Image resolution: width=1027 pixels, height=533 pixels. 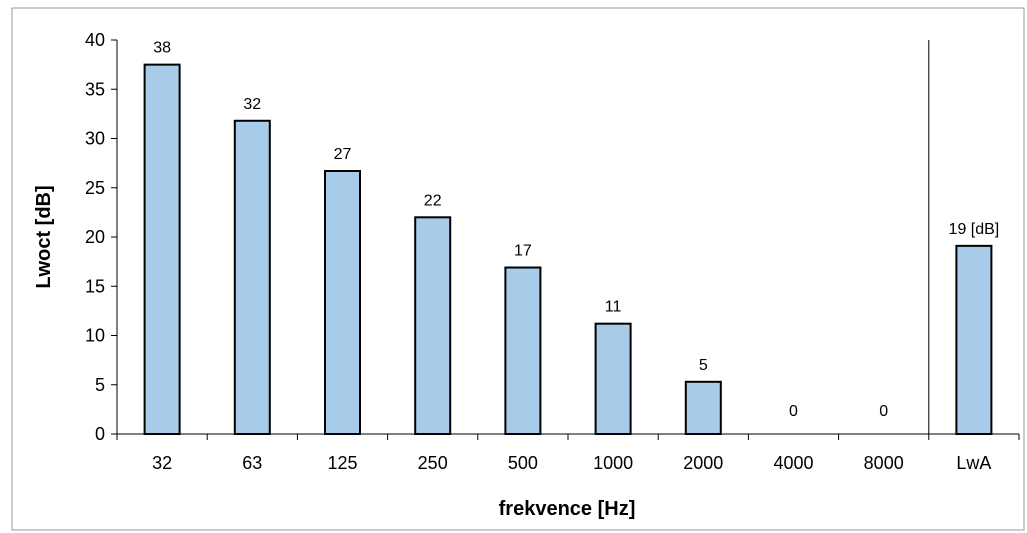 What do you see at coordinates (100, 385) in the screenshot?
I see `y-tick-label: 5` at bounding box center [100, 385].